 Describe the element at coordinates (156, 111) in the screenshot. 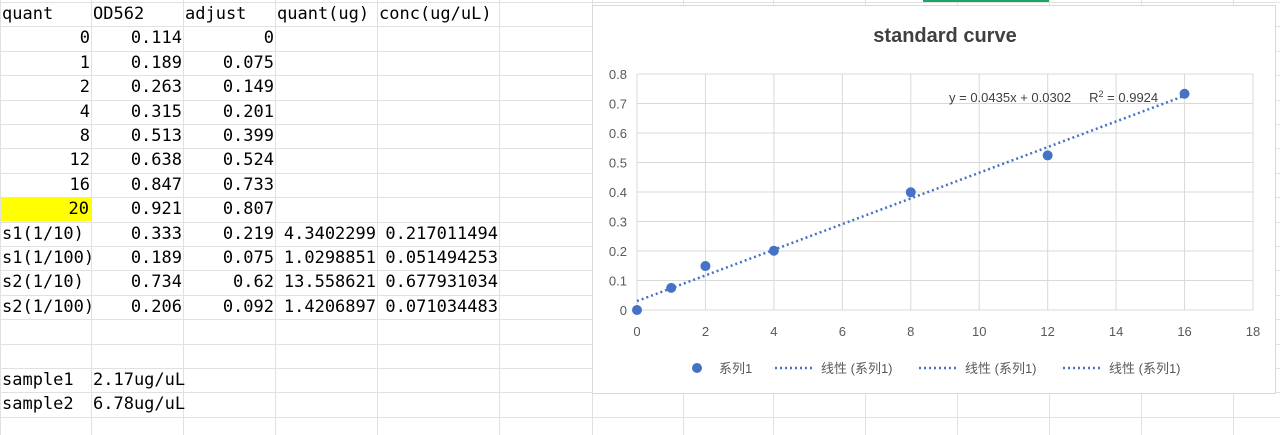

I see `cell: 0.315` at that location.